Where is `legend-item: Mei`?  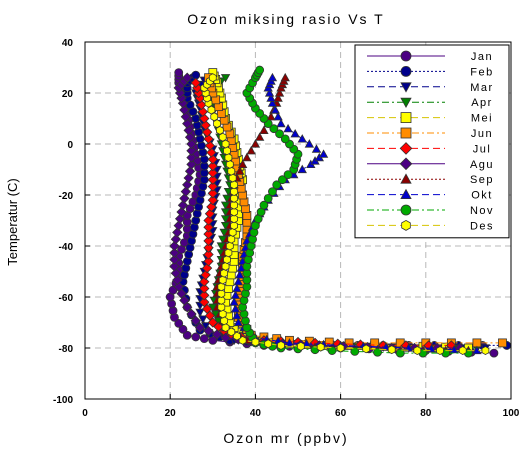 legend-item: Mei is located at coordinates (430, 118).